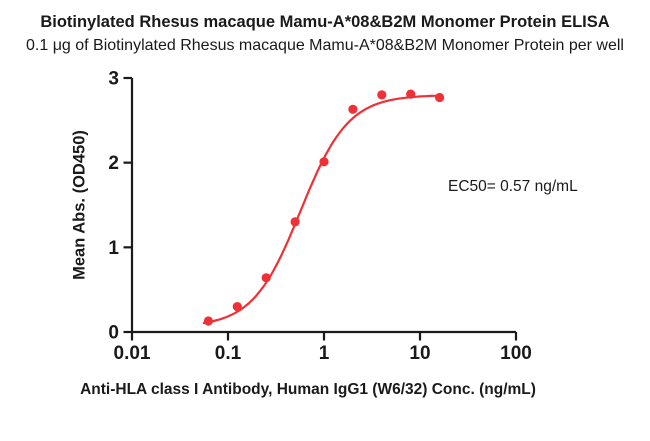  What do you see at coordinates (324, 353) in the screenshot?
I see `x-tick-label: 1` at bounding box center [324, 353].